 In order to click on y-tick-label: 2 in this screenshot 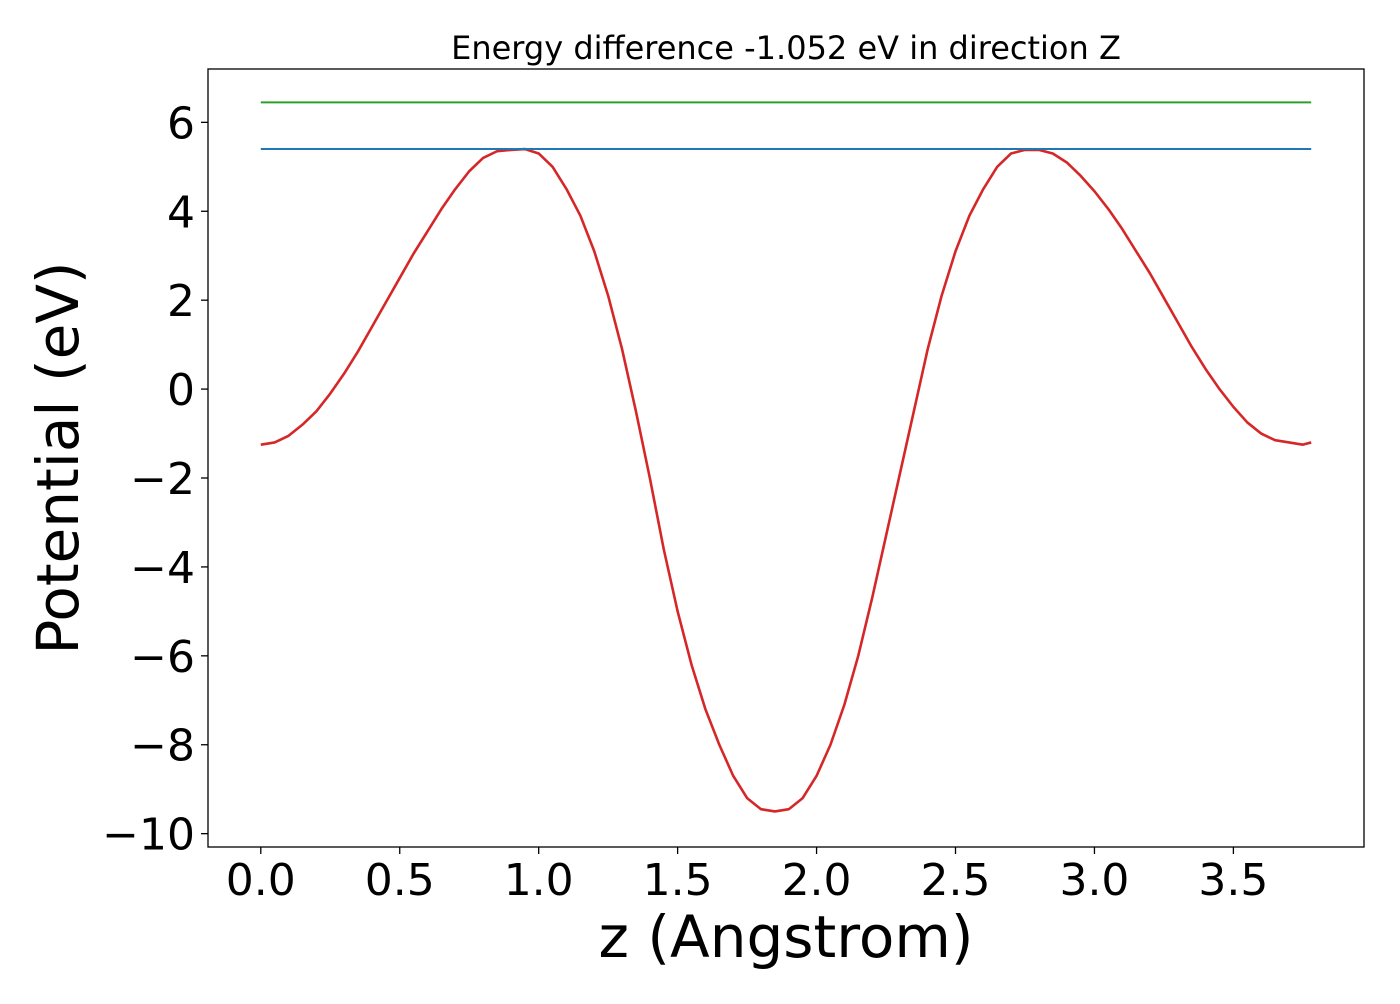, I will do `click(181, 301)`.